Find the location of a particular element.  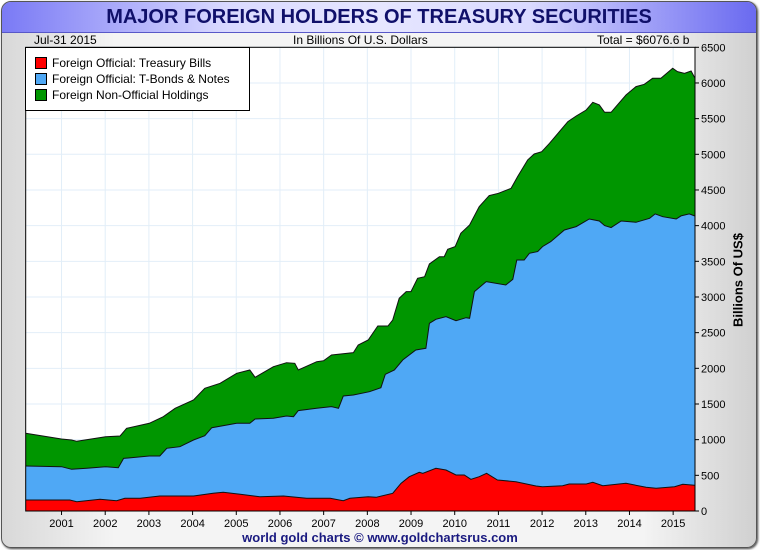

legend-swatch-red is located at coordinates (41, 63).